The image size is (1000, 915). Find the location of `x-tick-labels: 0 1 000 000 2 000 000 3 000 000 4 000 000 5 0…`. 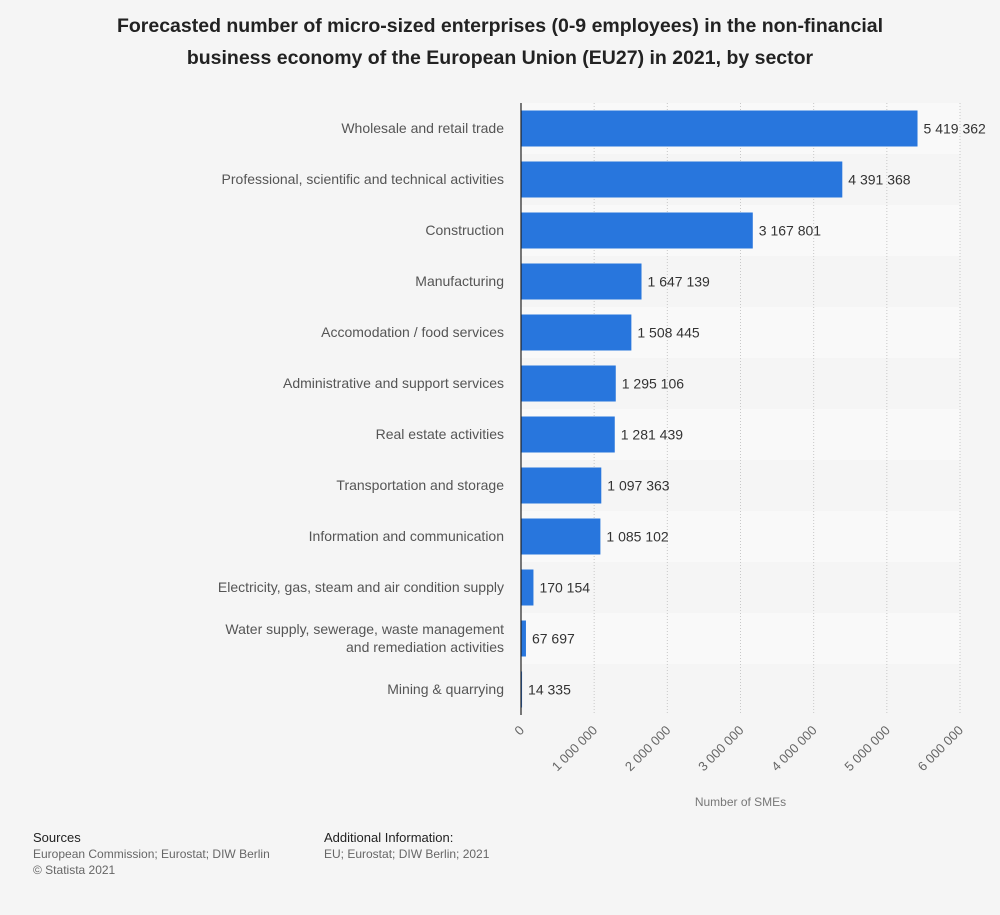

x-tick-labels: 0 1 000 000 2 000 000 3 000 000 4 000 000 5 0… is located at coordinates (738, 749).